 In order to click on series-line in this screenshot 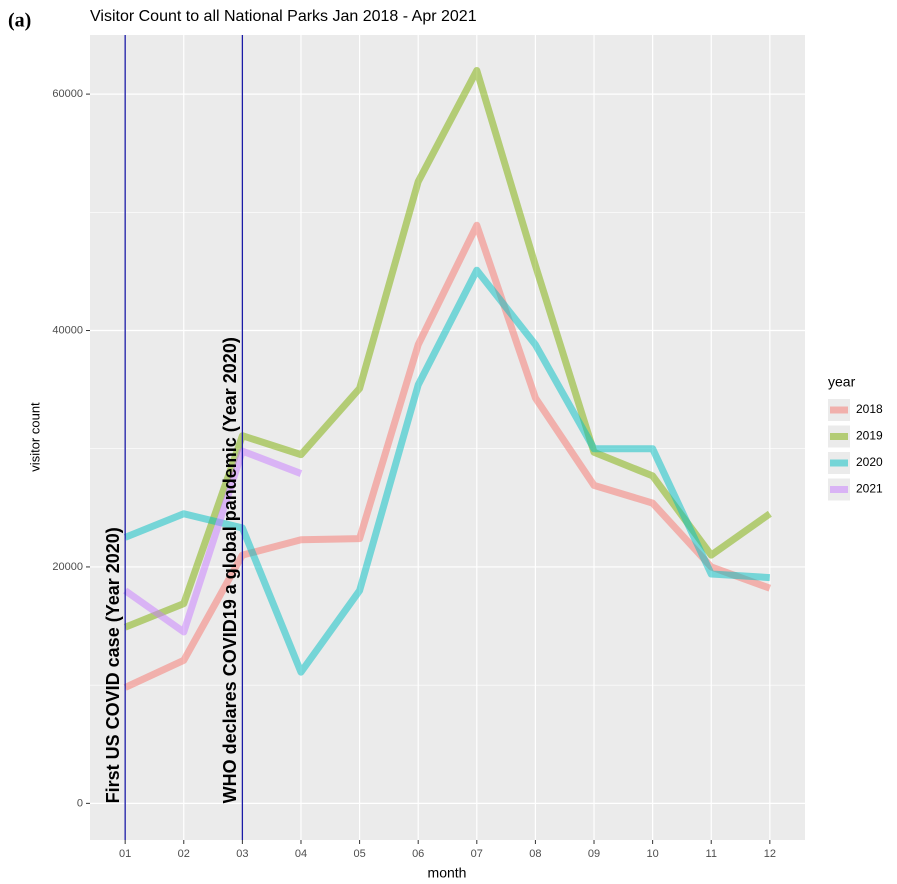, I will do `click(213, 541)`.